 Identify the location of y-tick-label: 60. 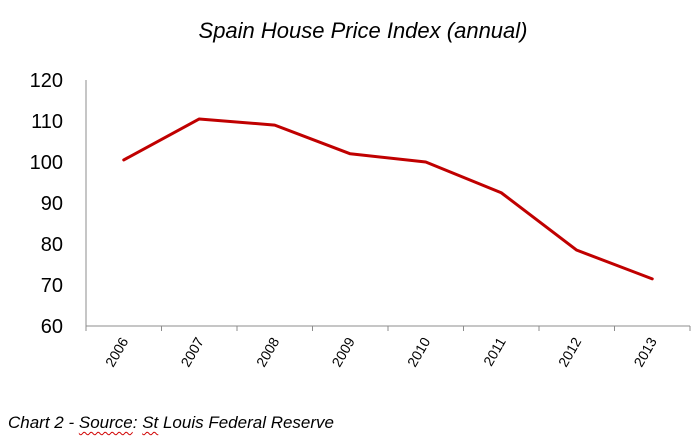
(52, 327).